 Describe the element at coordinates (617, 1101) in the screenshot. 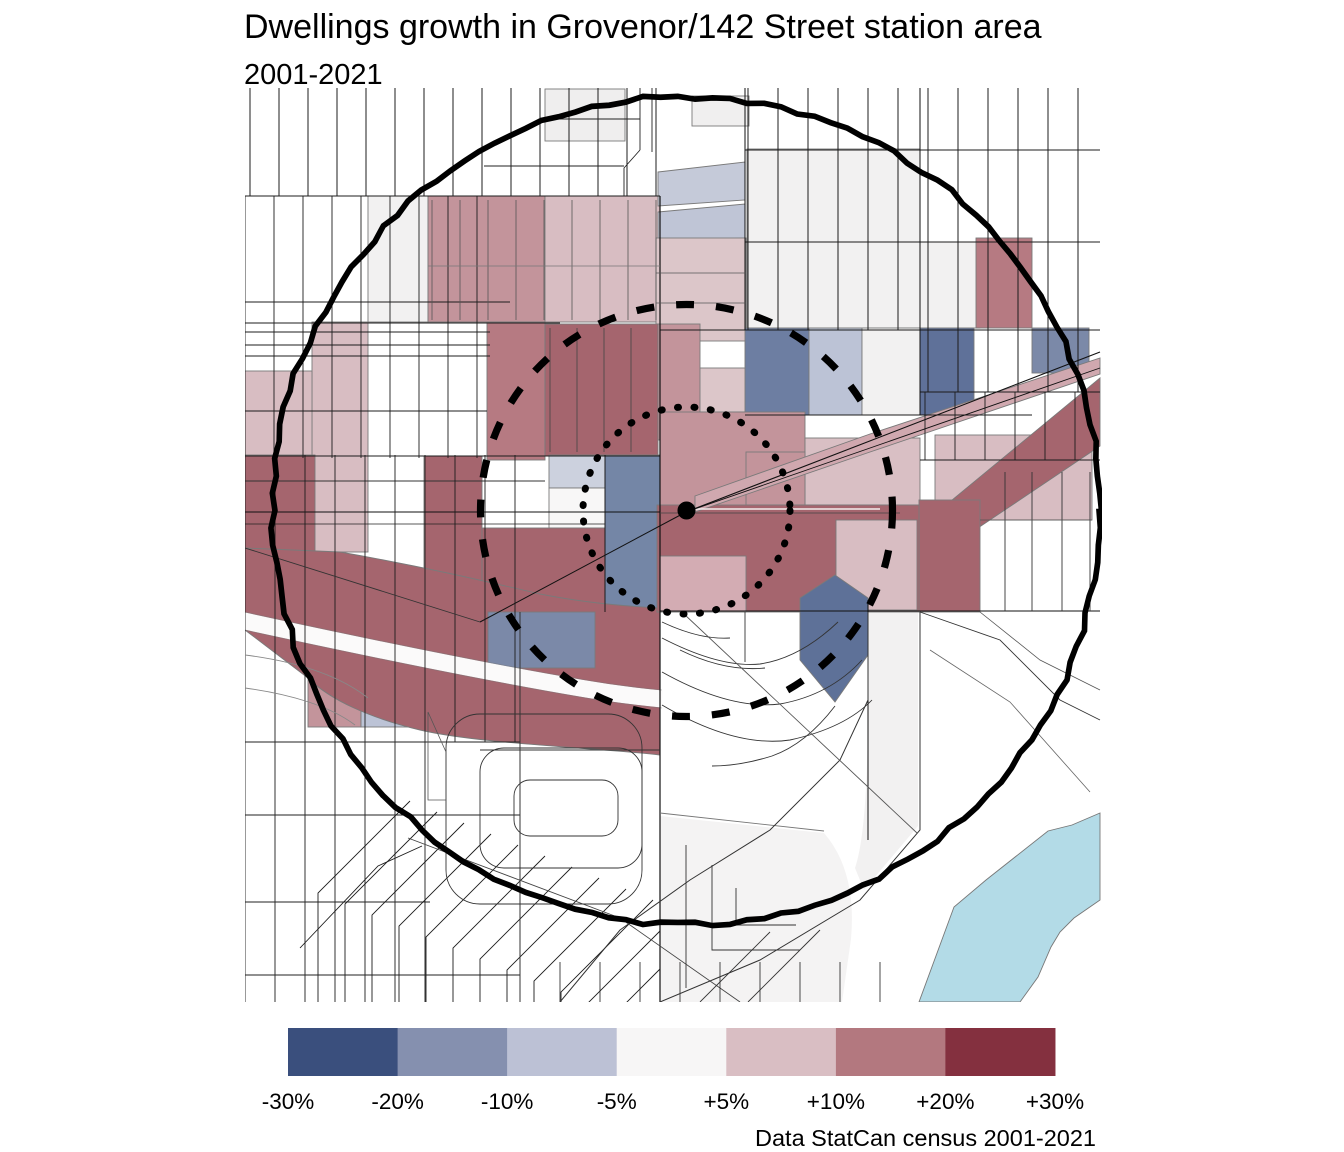

I see `svg-text: -5%` at that location.